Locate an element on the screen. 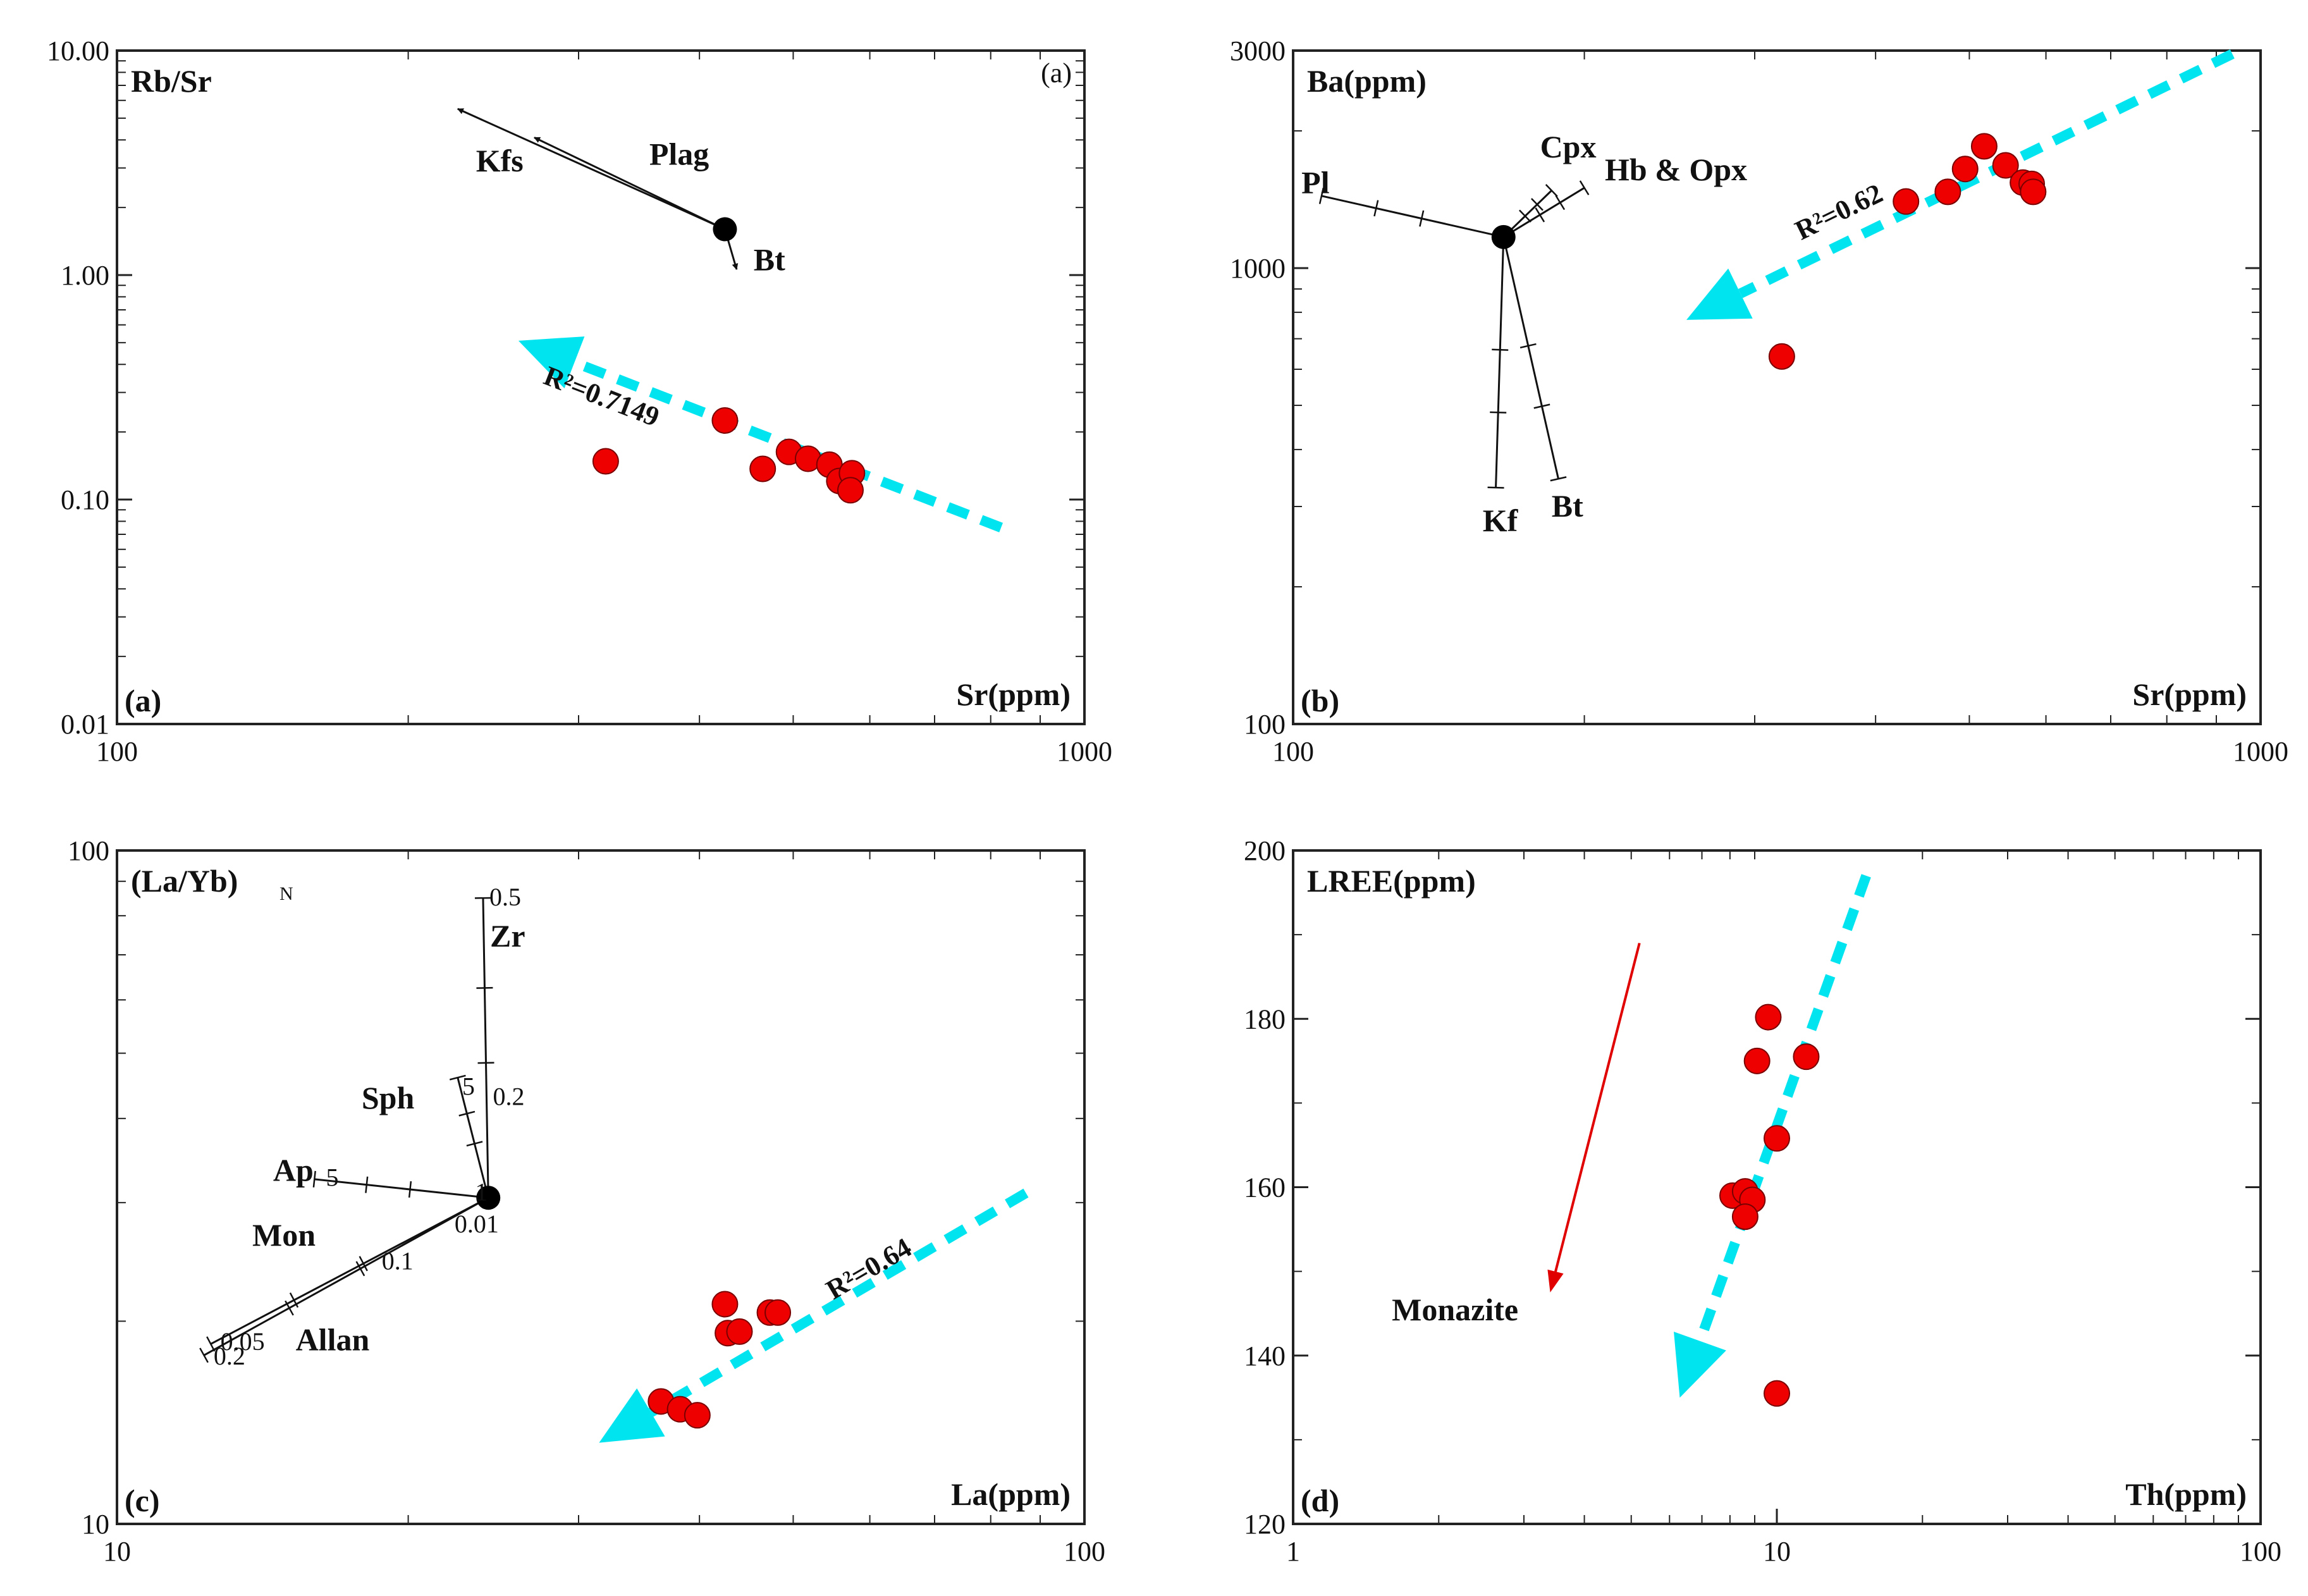  y-tick-label: 10 is located at coordinates (95, 1525).